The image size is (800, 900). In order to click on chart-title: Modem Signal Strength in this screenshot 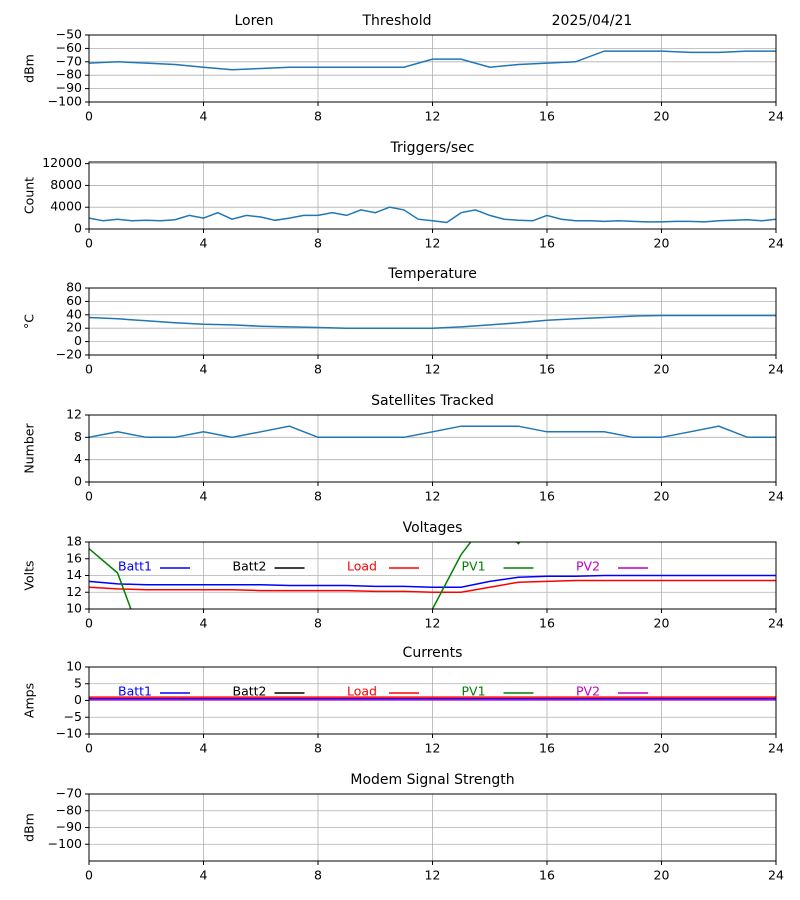, I will do `click(432, 780)`.